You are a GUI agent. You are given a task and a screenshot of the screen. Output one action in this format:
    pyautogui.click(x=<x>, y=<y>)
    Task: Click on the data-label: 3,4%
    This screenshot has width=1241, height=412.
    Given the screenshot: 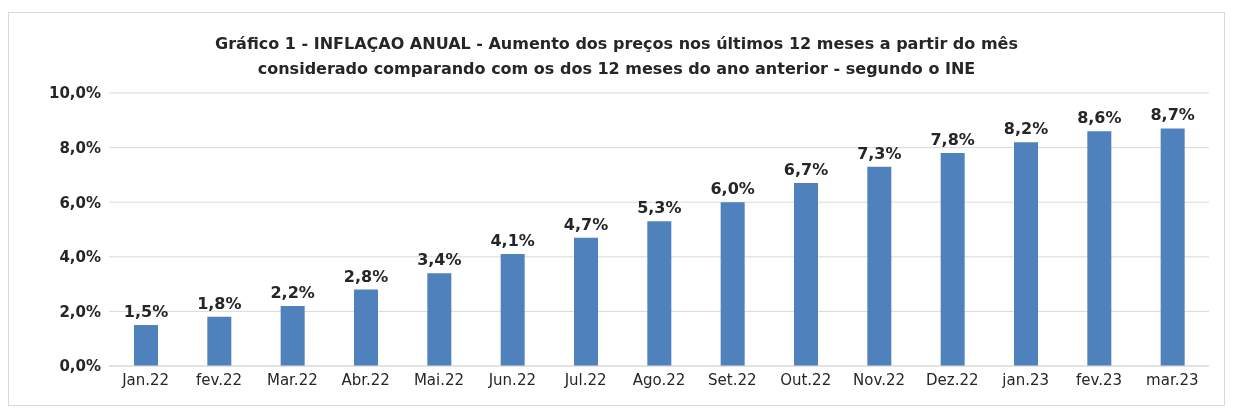 What is the action you would take?
    pyautogui.click(x=439, y=260)
    